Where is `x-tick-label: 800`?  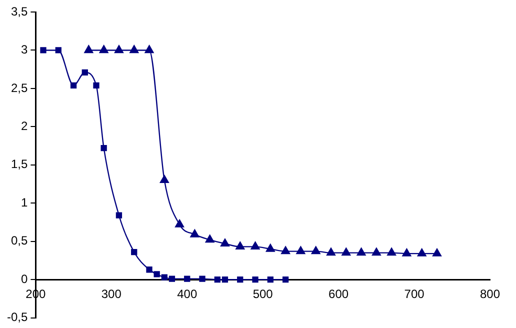 x-tick-label: 800 is located at coordinates (490, 294).